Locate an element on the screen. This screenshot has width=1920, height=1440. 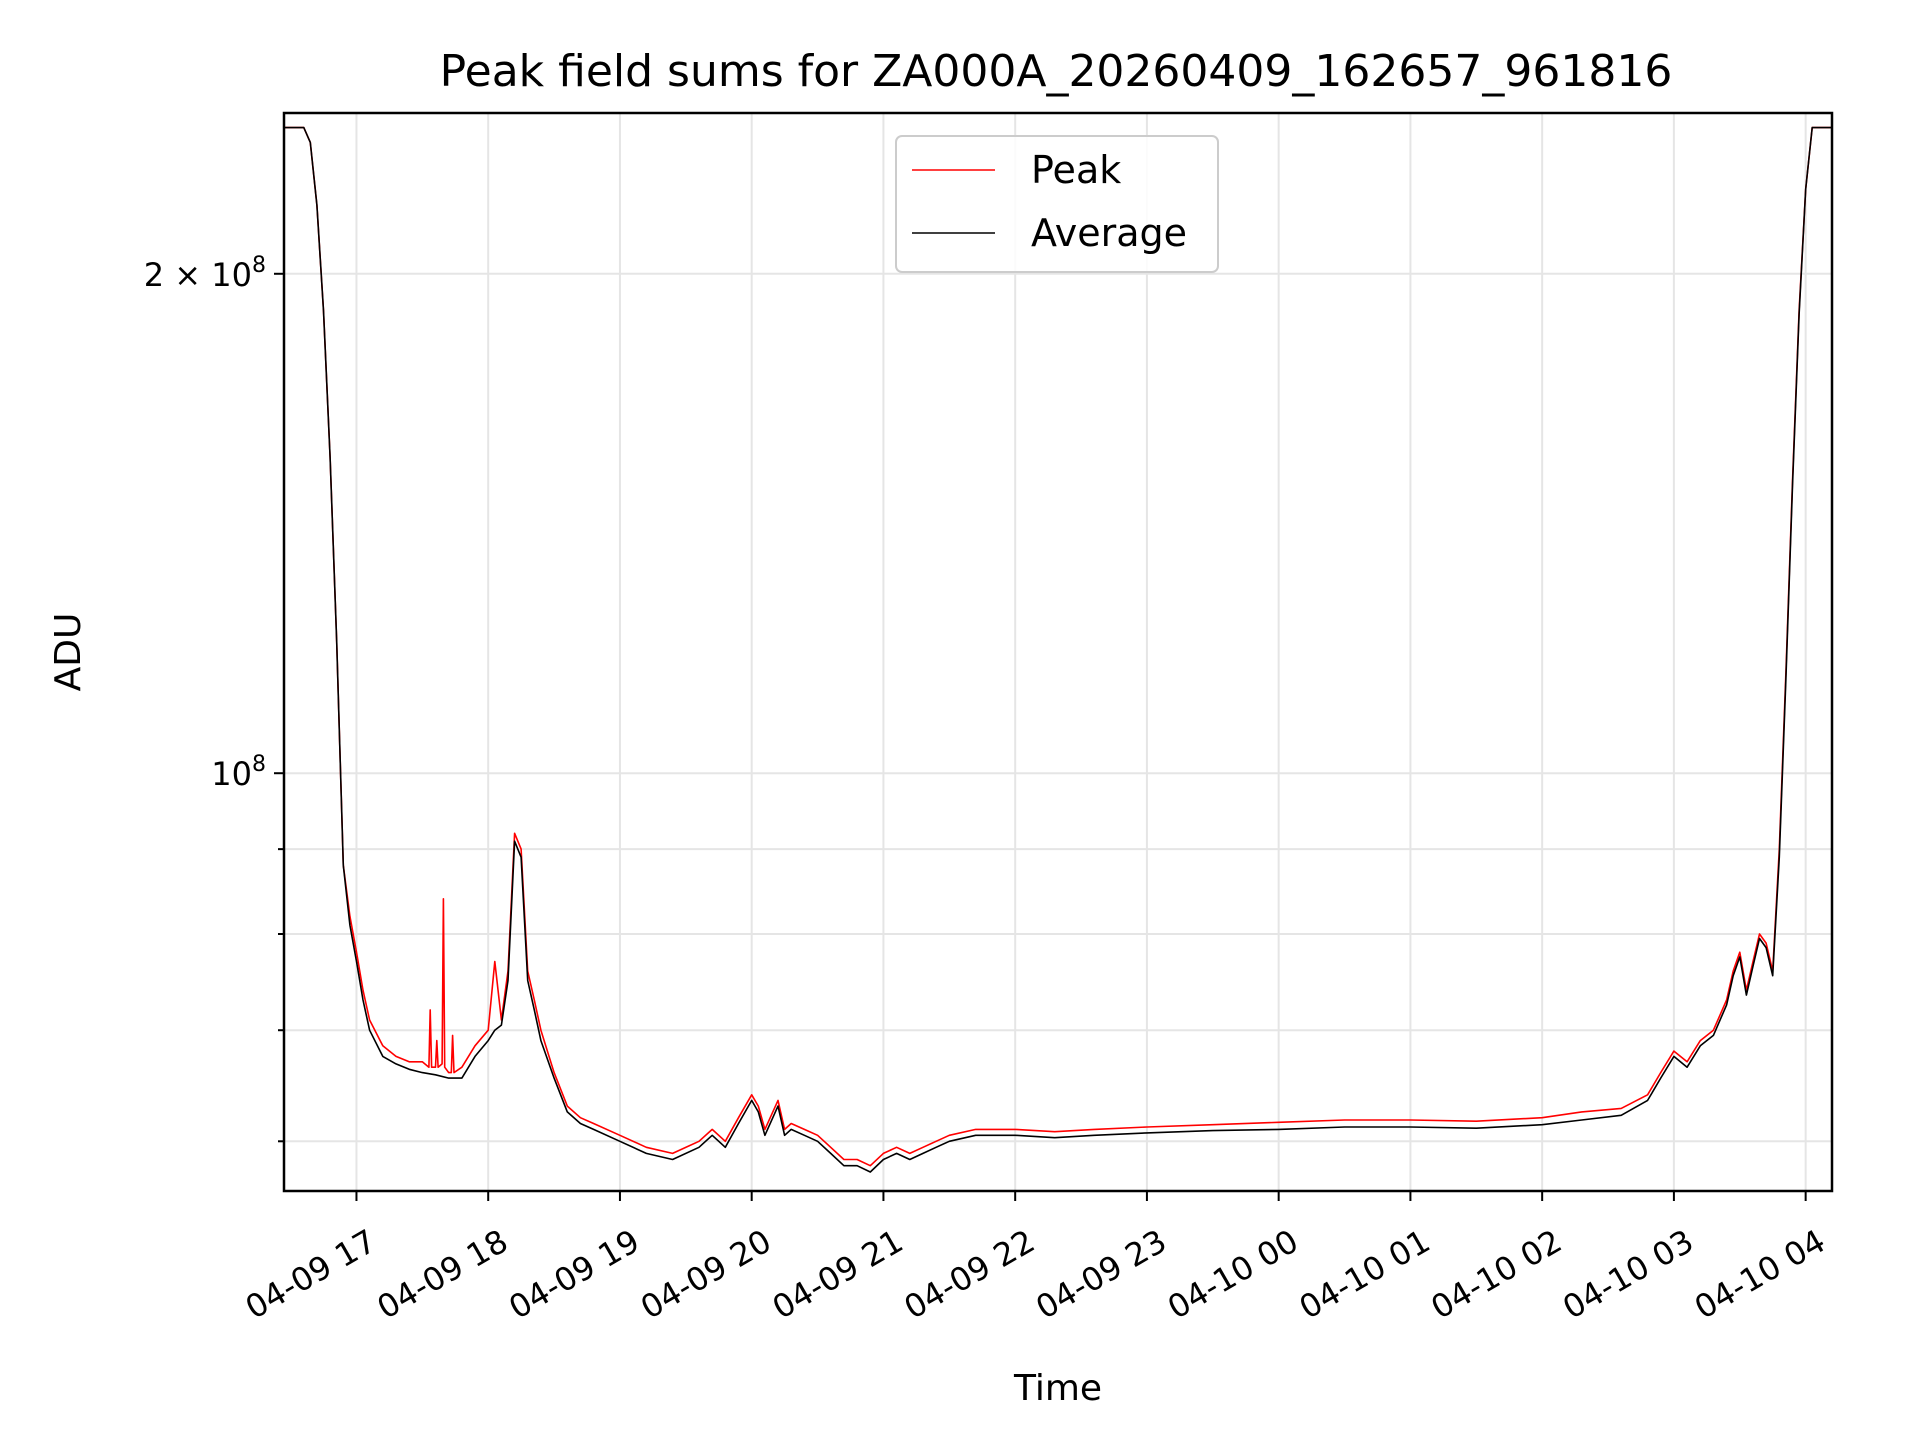
x-axis-label: Time is located at coordinates (1057, 1388).